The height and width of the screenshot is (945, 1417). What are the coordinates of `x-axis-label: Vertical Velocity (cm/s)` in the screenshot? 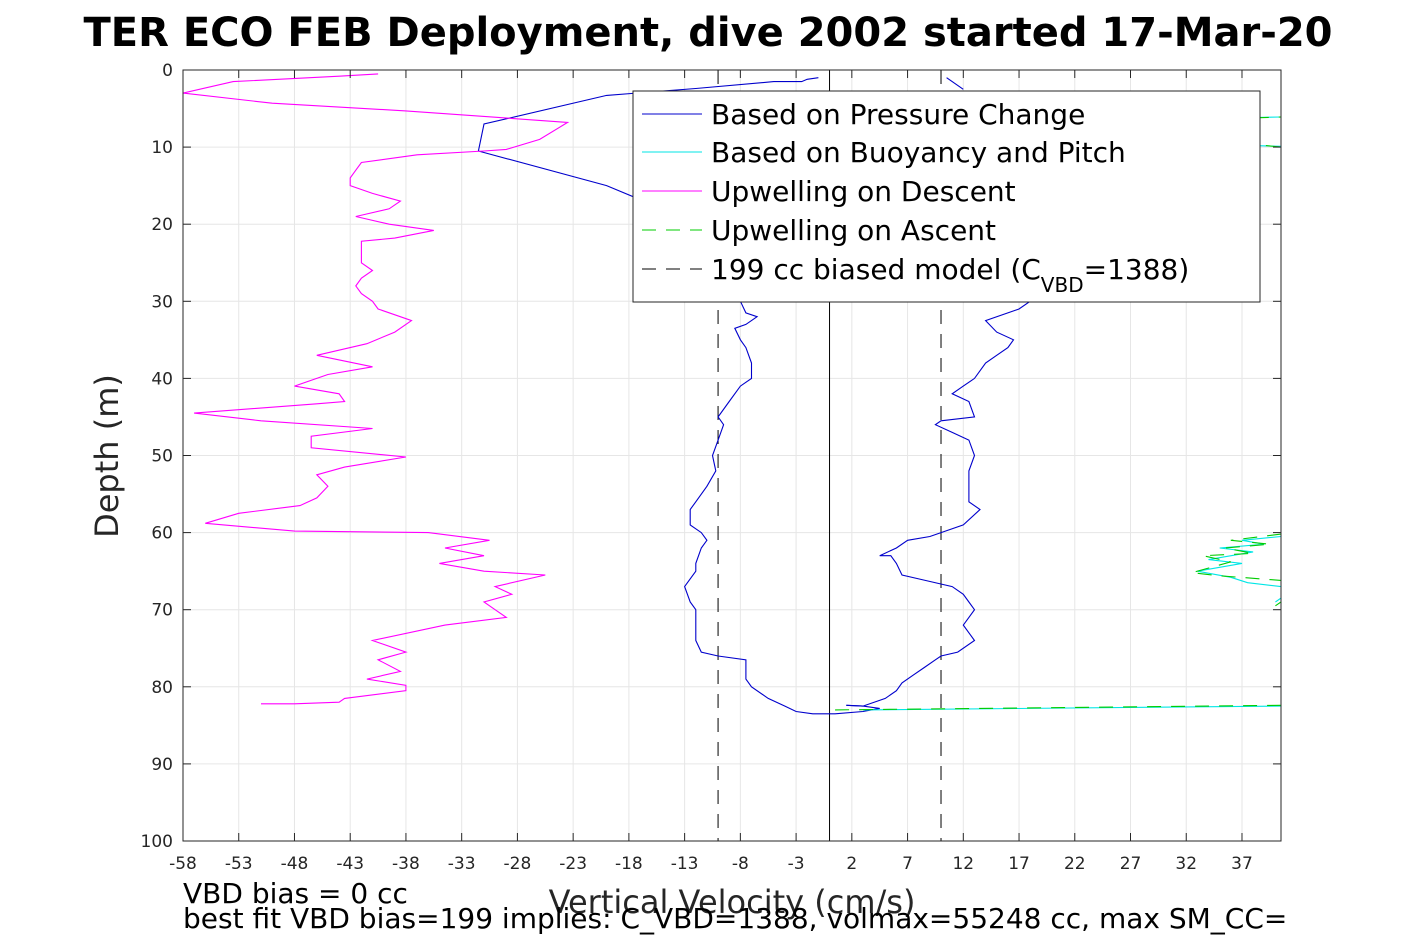 It's located at (732, 902).